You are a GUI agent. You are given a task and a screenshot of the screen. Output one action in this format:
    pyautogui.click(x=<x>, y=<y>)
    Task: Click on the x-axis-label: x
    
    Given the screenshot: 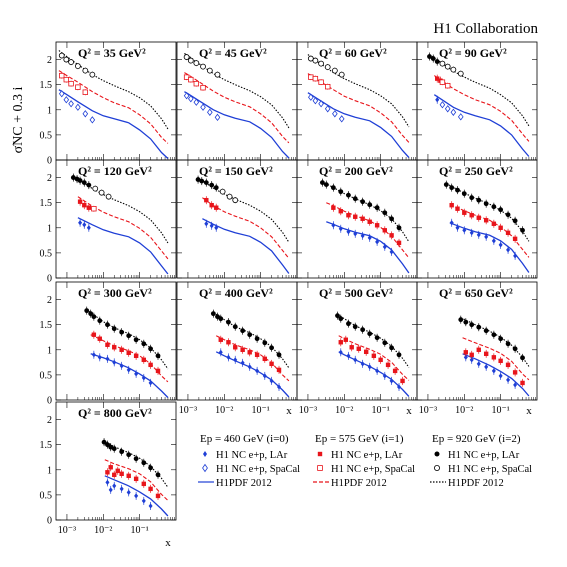 What is the action you would take?
    pyautogui.click(x=168, y=543)
    